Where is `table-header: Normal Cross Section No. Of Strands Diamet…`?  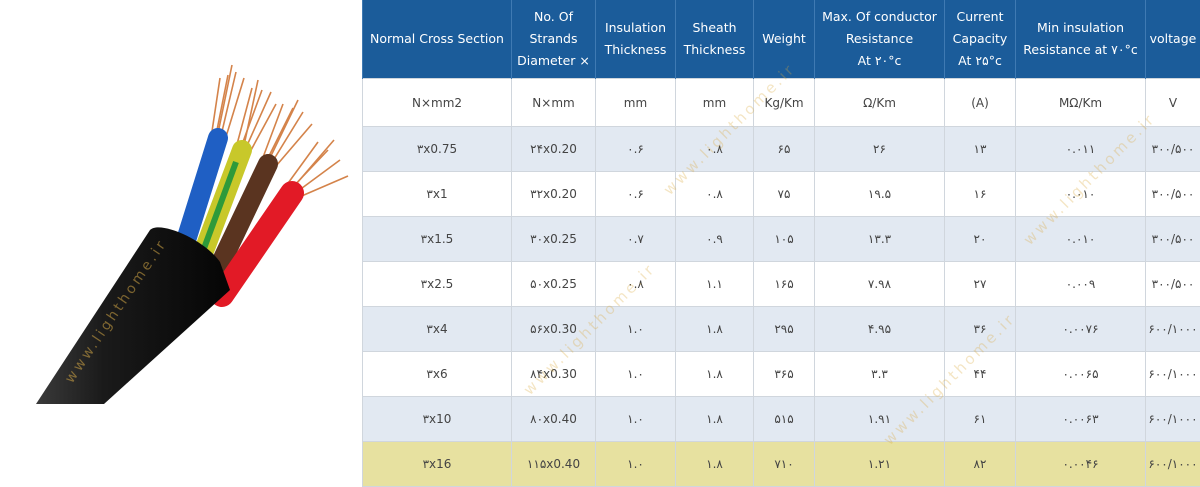
table-header: Normal Cross Section No. Of Strands Diamet… is located at coordinates (781, 39).